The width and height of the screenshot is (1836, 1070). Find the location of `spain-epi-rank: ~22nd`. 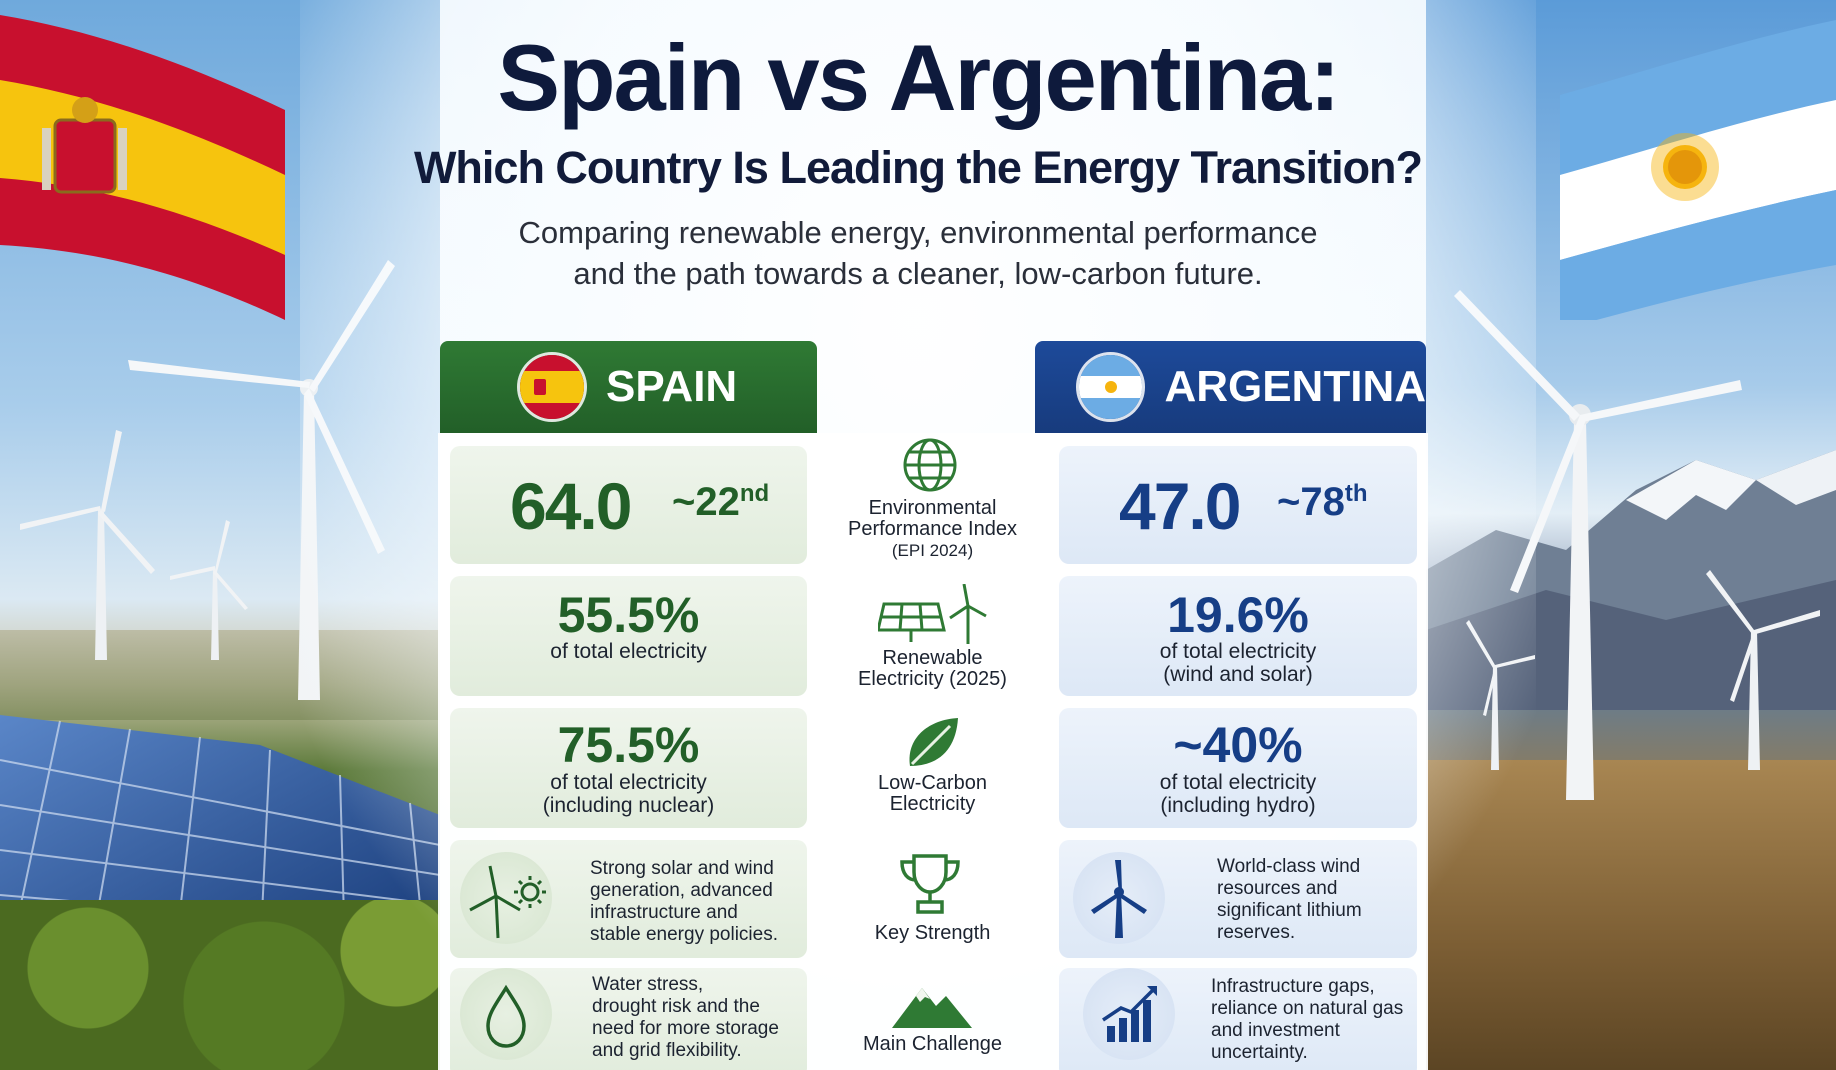

spain-epi-rank: ~22nd is located at coordinates (720, 502).